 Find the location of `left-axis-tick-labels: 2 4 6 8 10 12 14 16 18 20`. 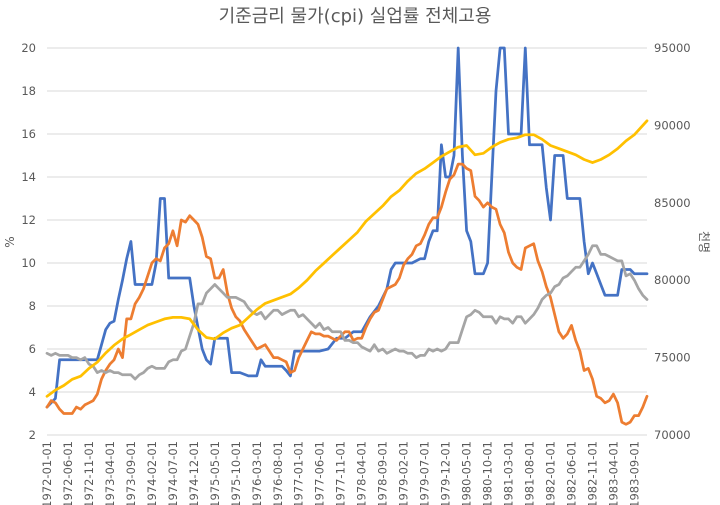

left-axis-tick-labels: 2 4 6 8 10 12 14 16 18 20 is located at coordinates (28, 241).